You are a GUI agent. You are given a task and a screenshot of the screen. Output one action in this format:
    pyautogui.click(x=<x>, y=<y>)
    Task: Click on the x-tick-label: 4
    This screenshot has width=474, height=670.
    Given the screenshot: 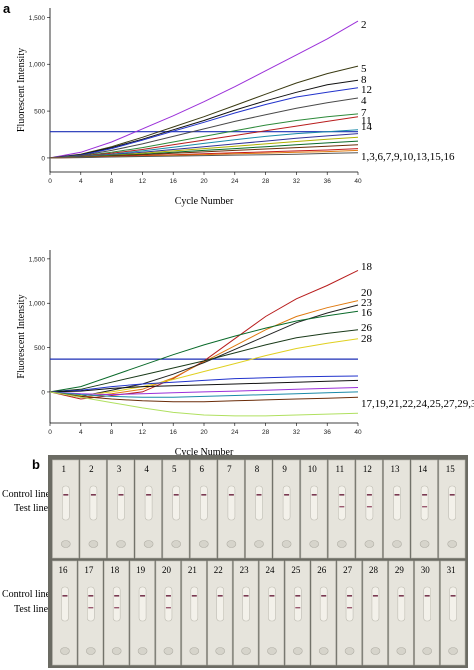 What is the action you would take?
    pyautogui.click(x=81, y=432)
    